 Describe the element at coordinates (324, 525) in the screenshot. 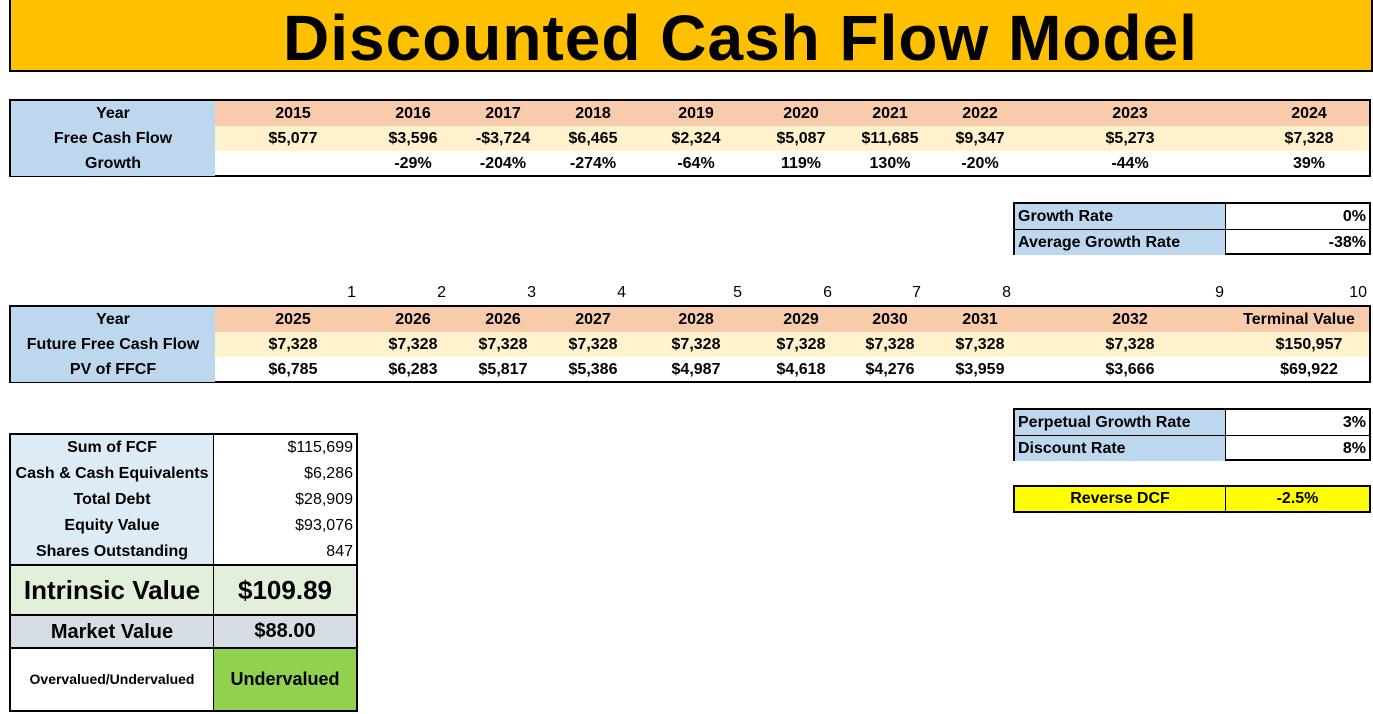

I see `equity-value: $93,076` at that location.